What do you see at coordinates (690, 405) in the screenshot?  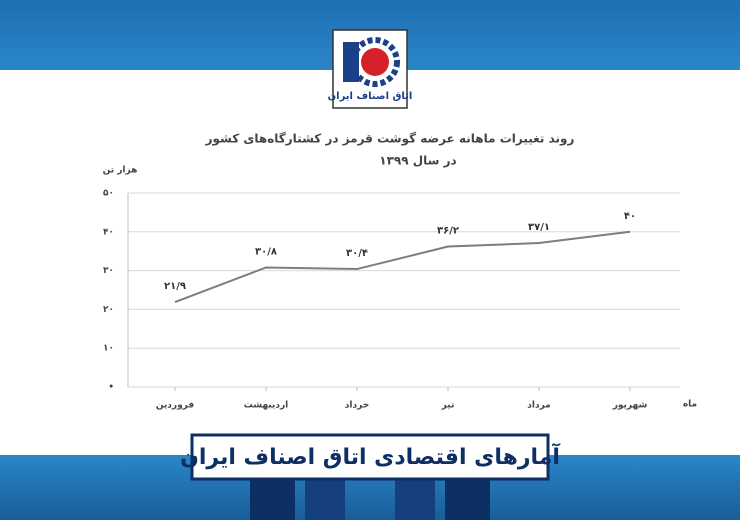 I see `x-axis-label: ماه` at bounding box center [690, 405].